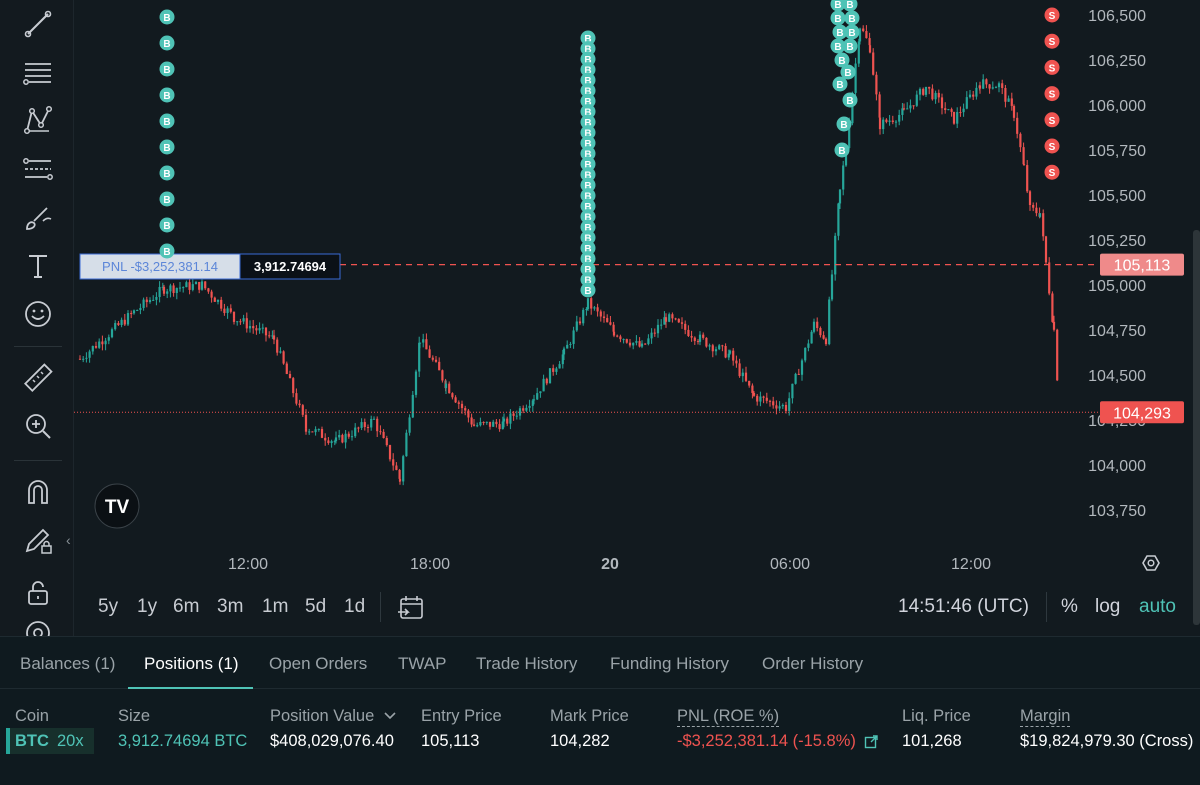  Describe the element at coordinates (8, 741) in the screenshot. I see `long-side-indicator` at that location.